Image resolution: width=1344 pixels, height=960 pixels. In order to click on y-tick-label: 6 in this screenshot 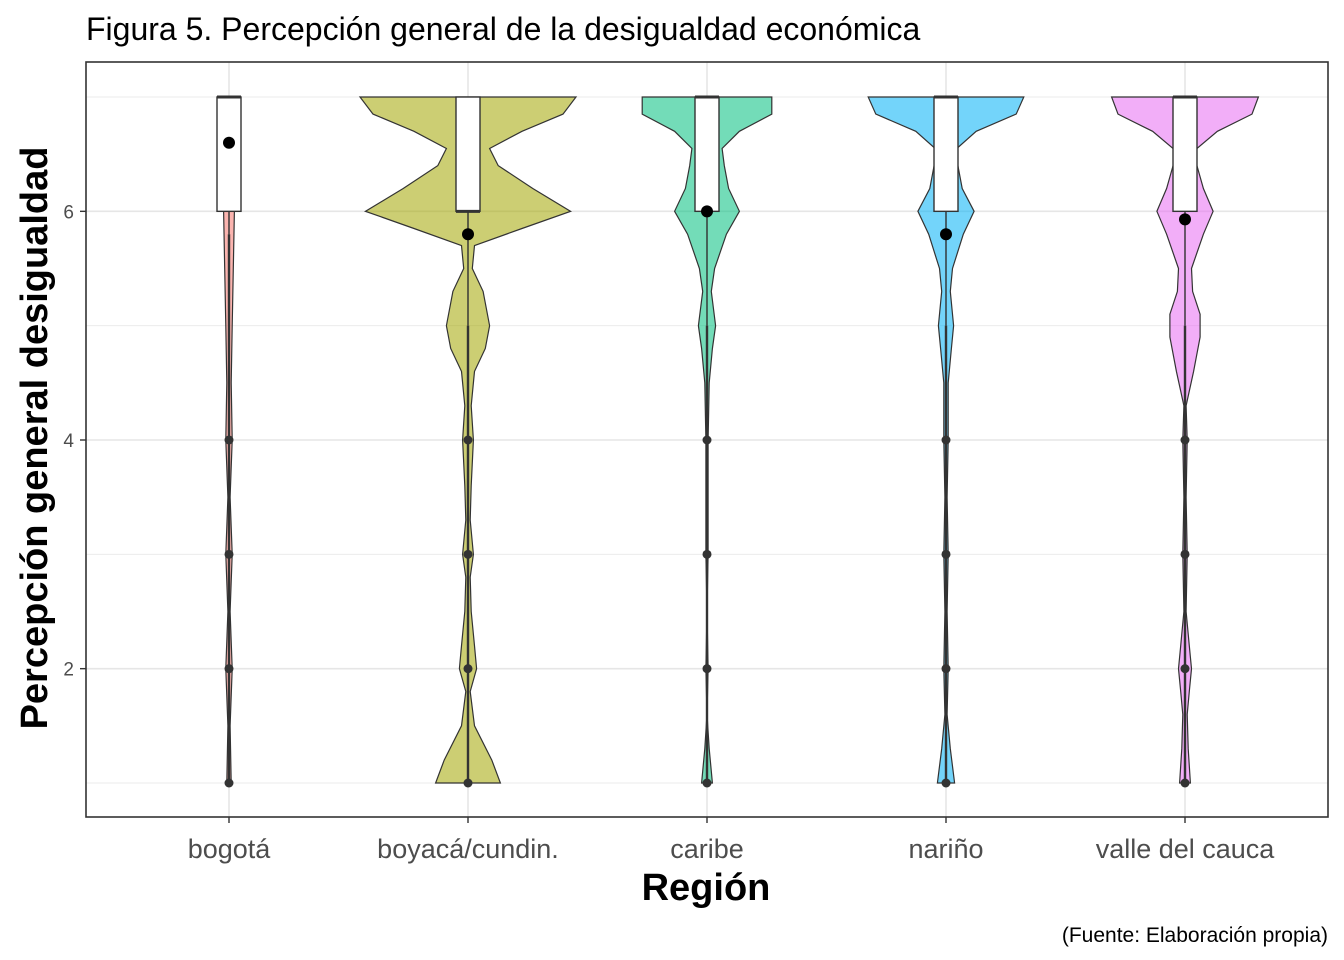, I will do `click(68, 212)`.